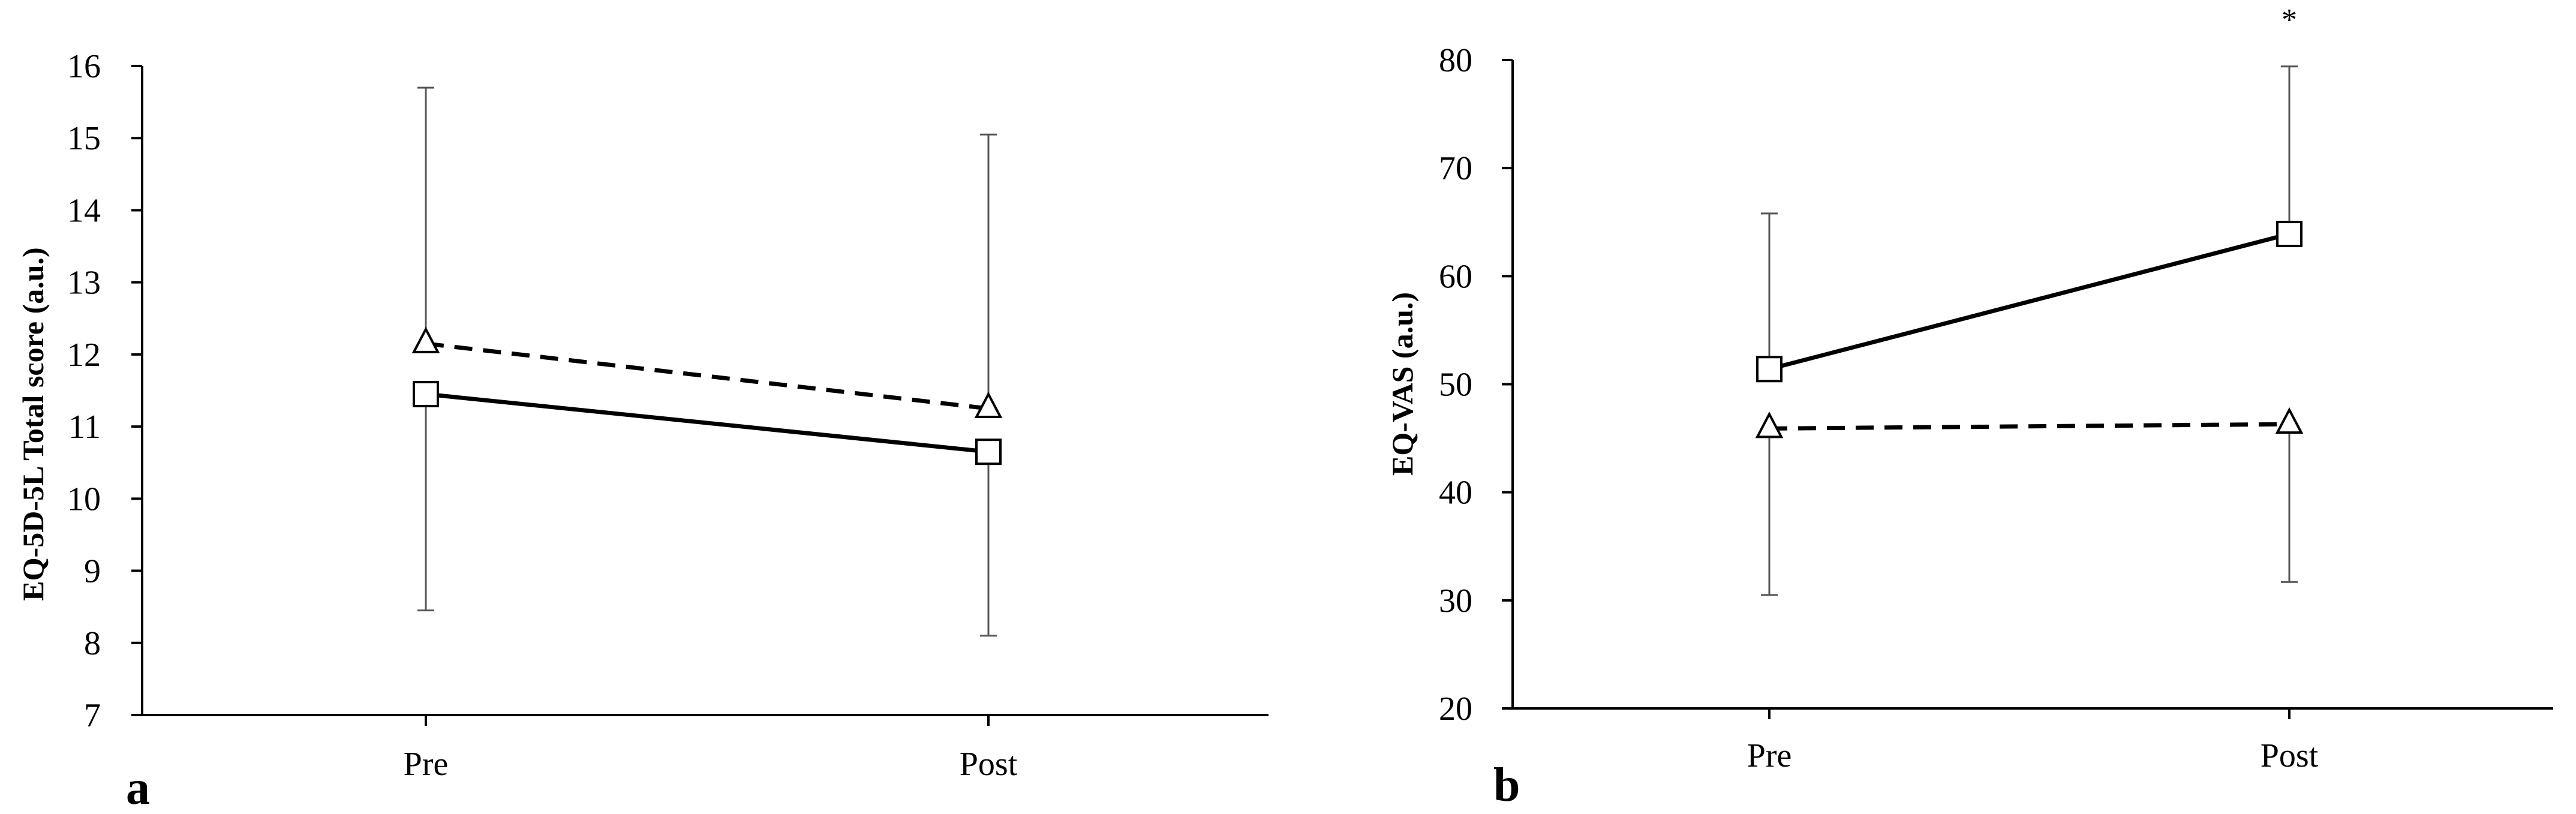 The width and height of the screenshot is (2576, 814). Describe the element at coordinates (84, 210) in the screenshot. I see `y-tick-label: 14` at that location.